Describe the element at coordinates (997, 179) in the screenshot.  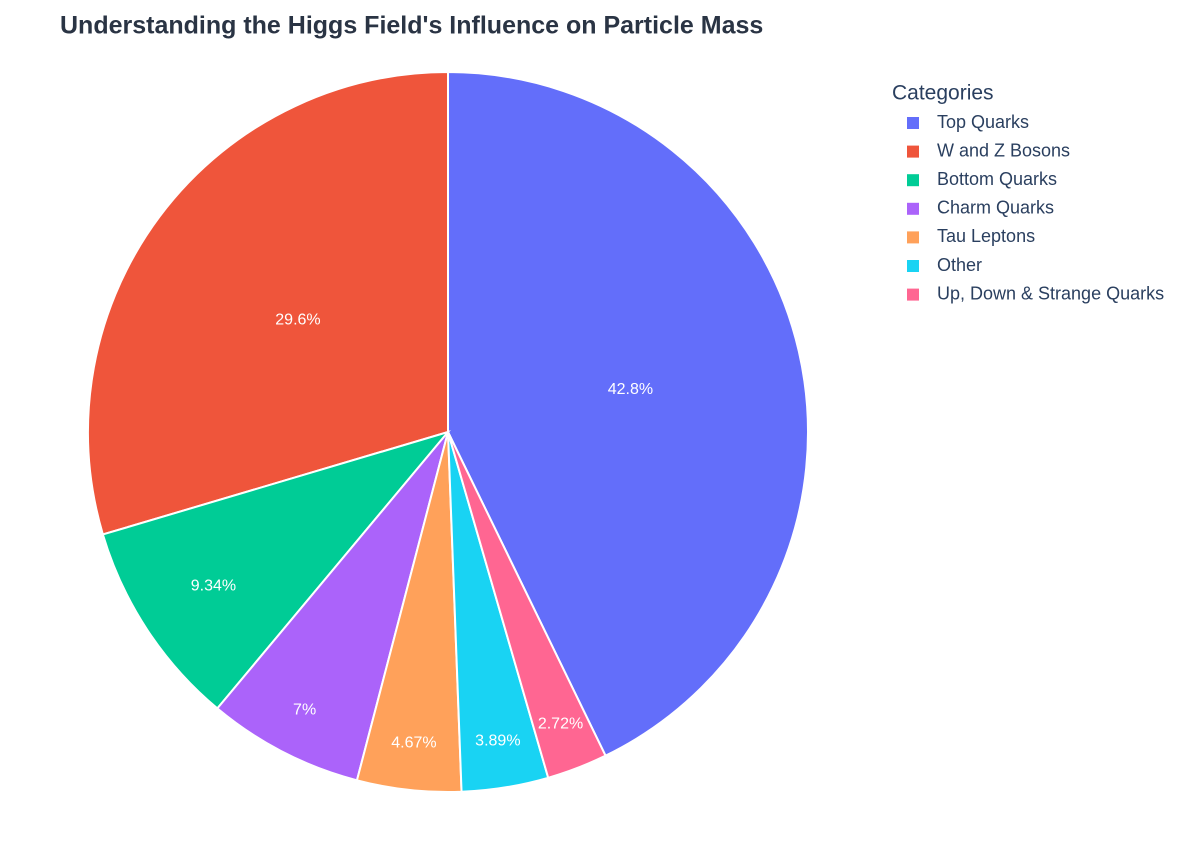
I see `legend-label: Bottom Quarks` at that location.